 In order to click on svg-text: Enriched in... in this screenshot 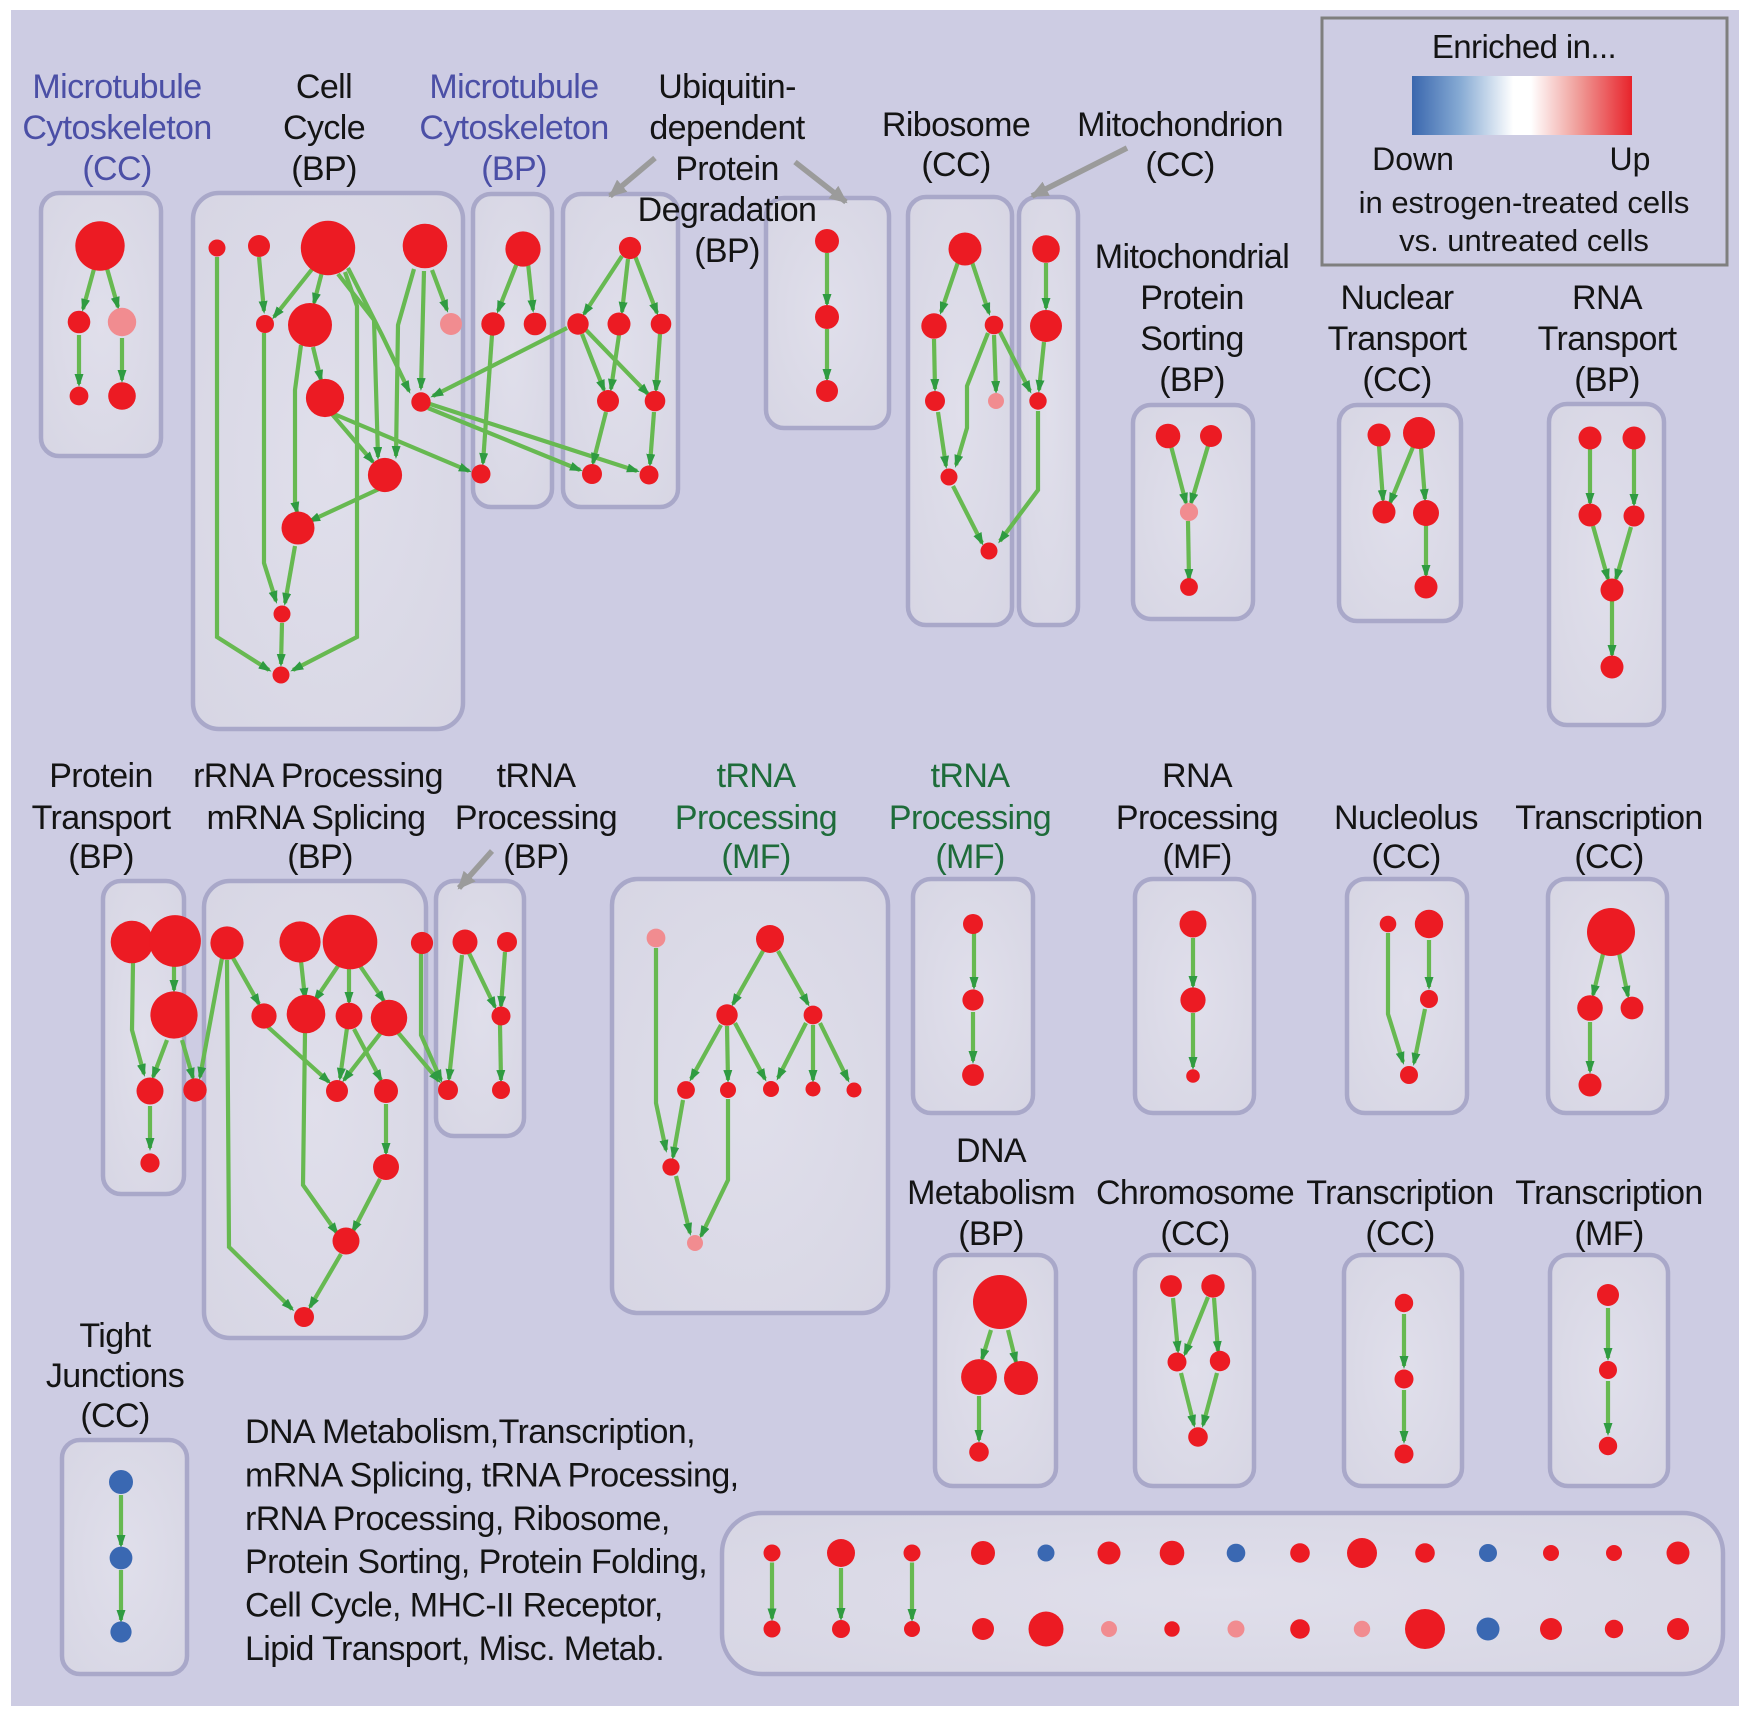, I will do `click(1524, 46)`.